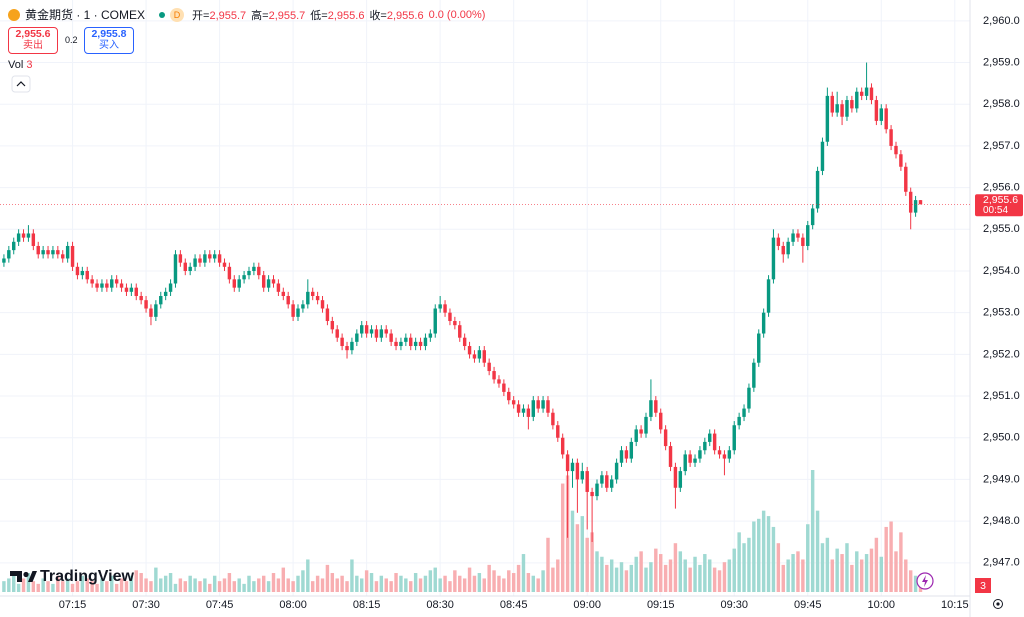 Image resolution: width=1024 pixels, height=617 pixels. Describe the element at coordinates (109, 34) in the screenshot. I see `buy-price: 2,955.8` at that location.